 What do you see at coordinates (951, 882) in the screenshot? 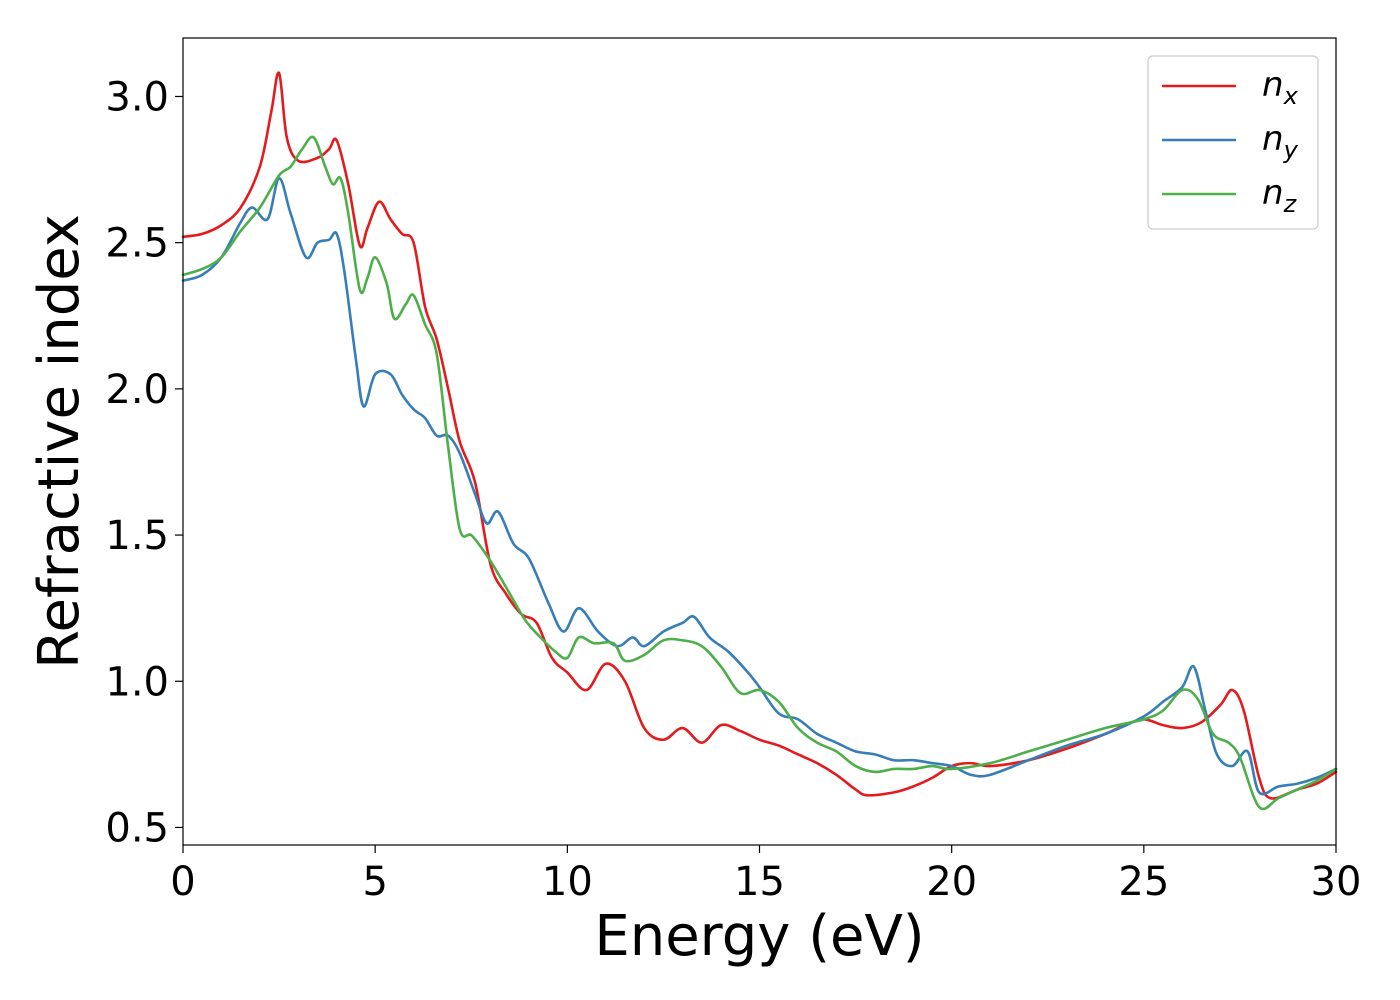
I see `x-tick-label: 20` at bounding box center [951, 882].